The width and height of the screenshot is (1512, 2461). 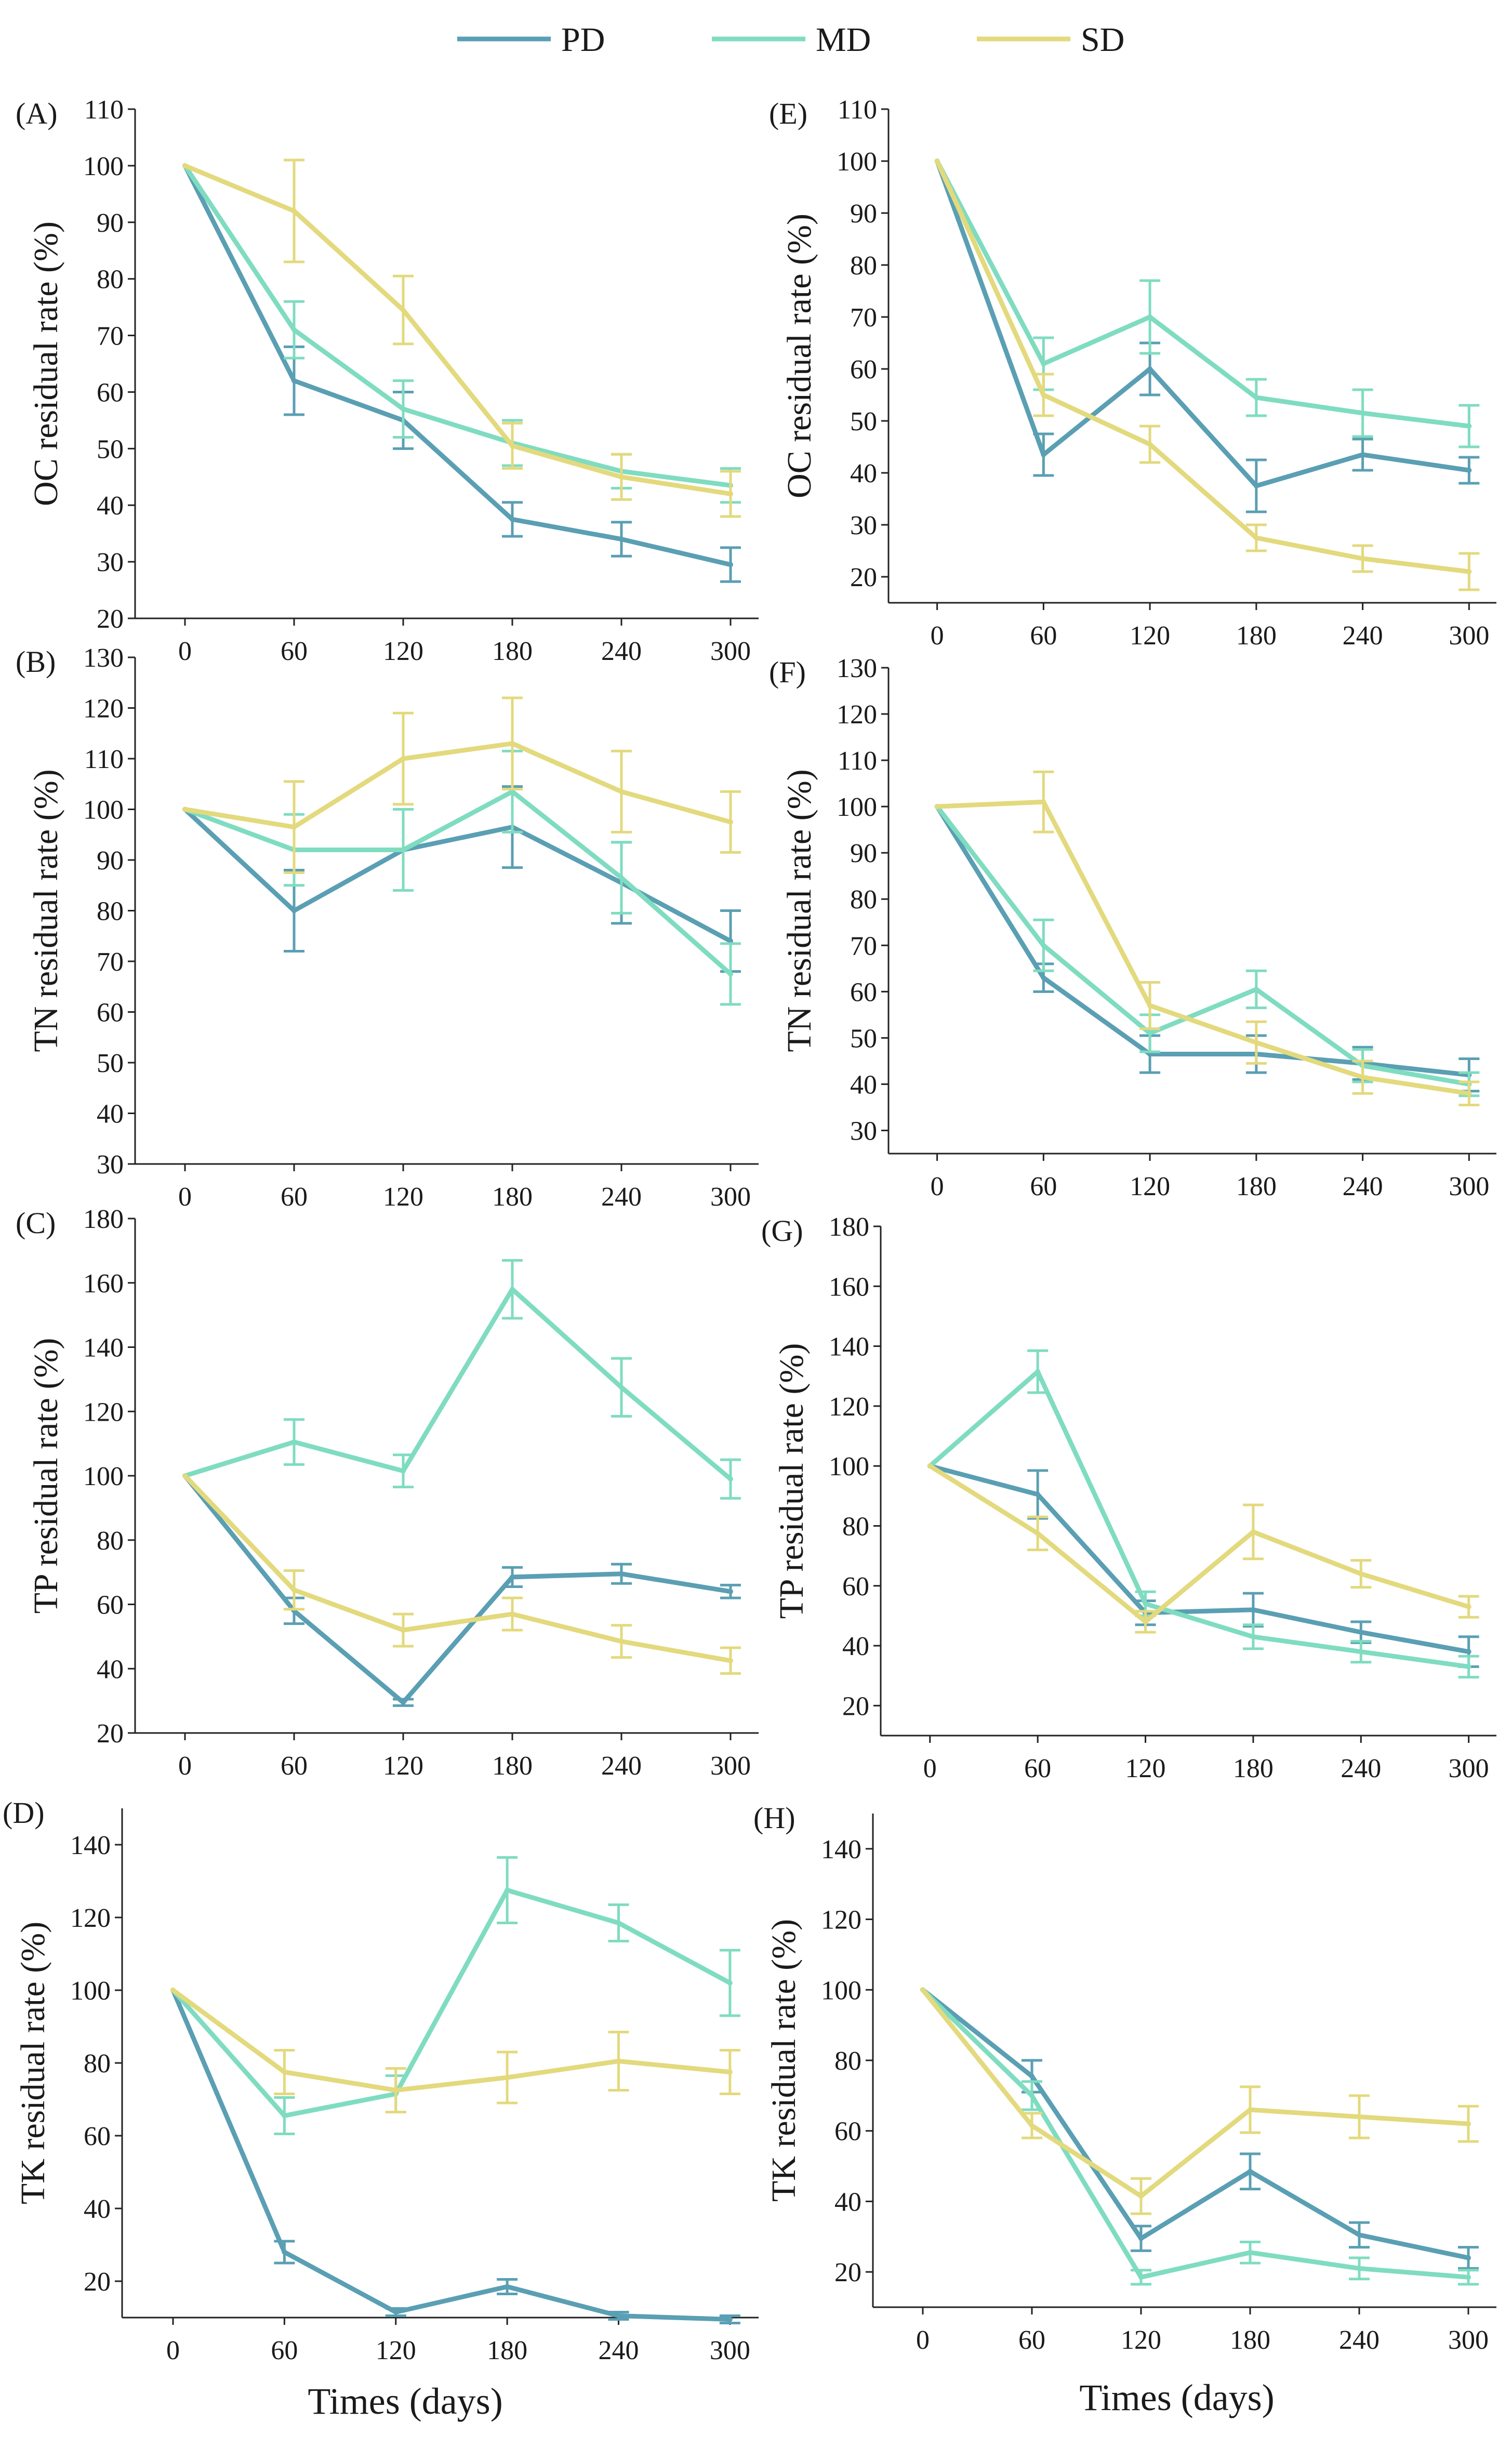 I want to click on panel-label: (D), so click(x=24, y=1813).